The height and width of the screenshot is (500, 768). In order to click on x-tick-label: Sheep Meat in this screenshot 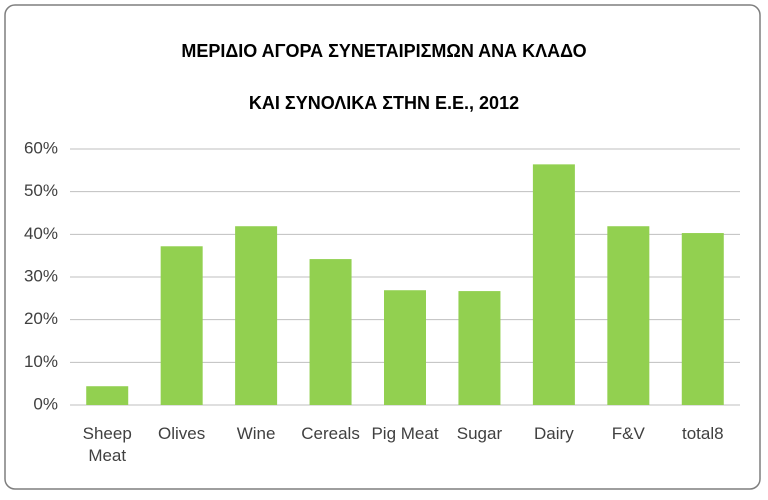, I will do `click(107, 444)`.